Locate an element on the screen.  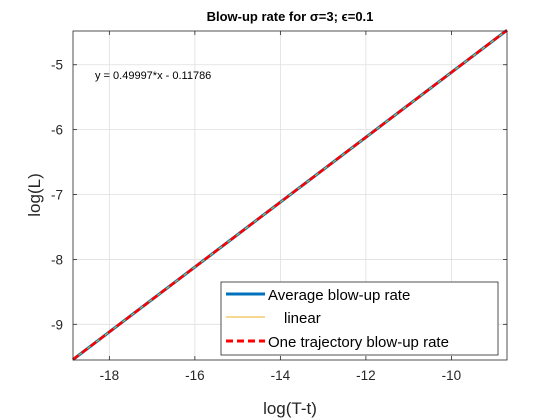
x-tick-label: -14 is located at coordinates (281, 375).